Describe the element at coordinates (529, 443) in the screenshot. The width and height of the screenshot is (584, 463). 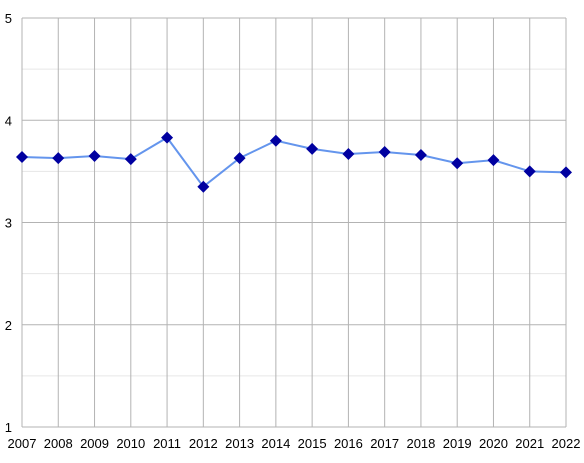
I see `x-tick-label: 2021` at that location.